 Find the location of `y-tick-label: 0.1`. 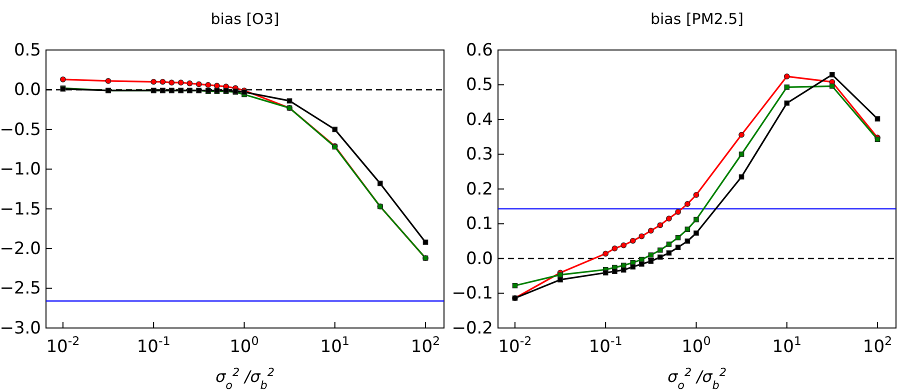

y-tick-label: 0.1 is located at coordinates (479, 224).